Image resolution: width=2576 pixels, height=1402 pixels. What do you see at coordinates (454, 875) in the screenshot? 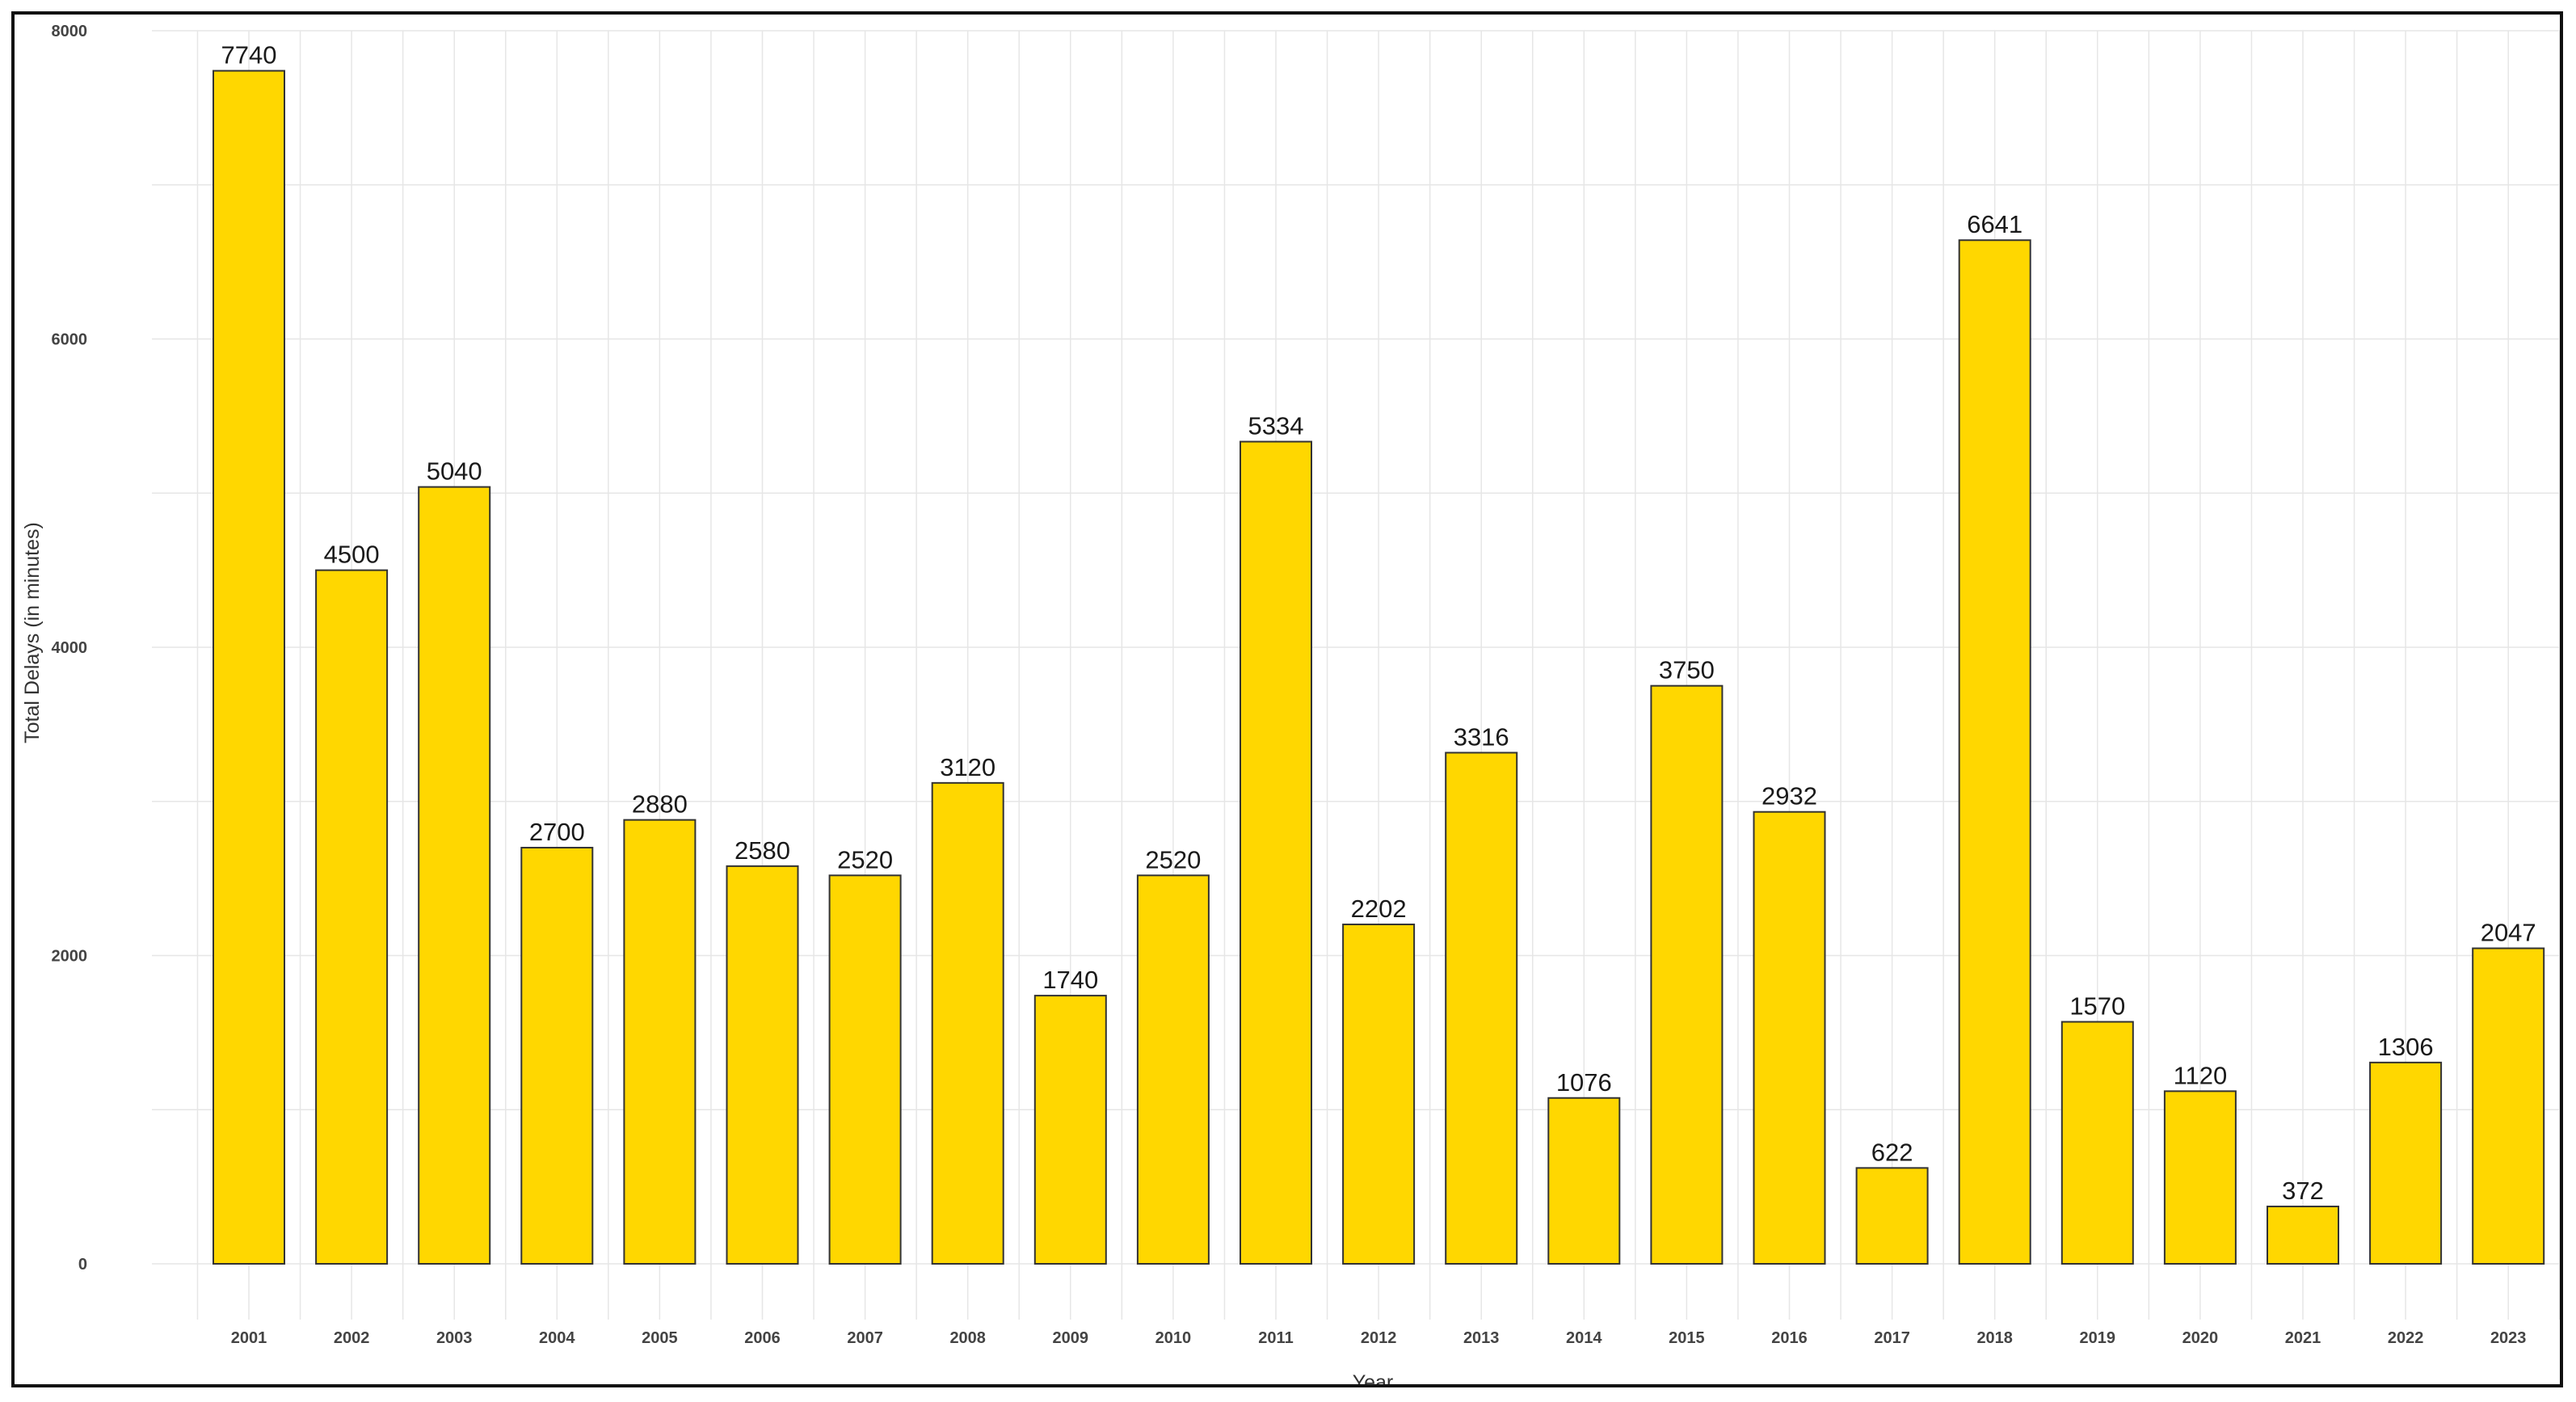
I see `bar-2003` at bounding box center [454, 875].